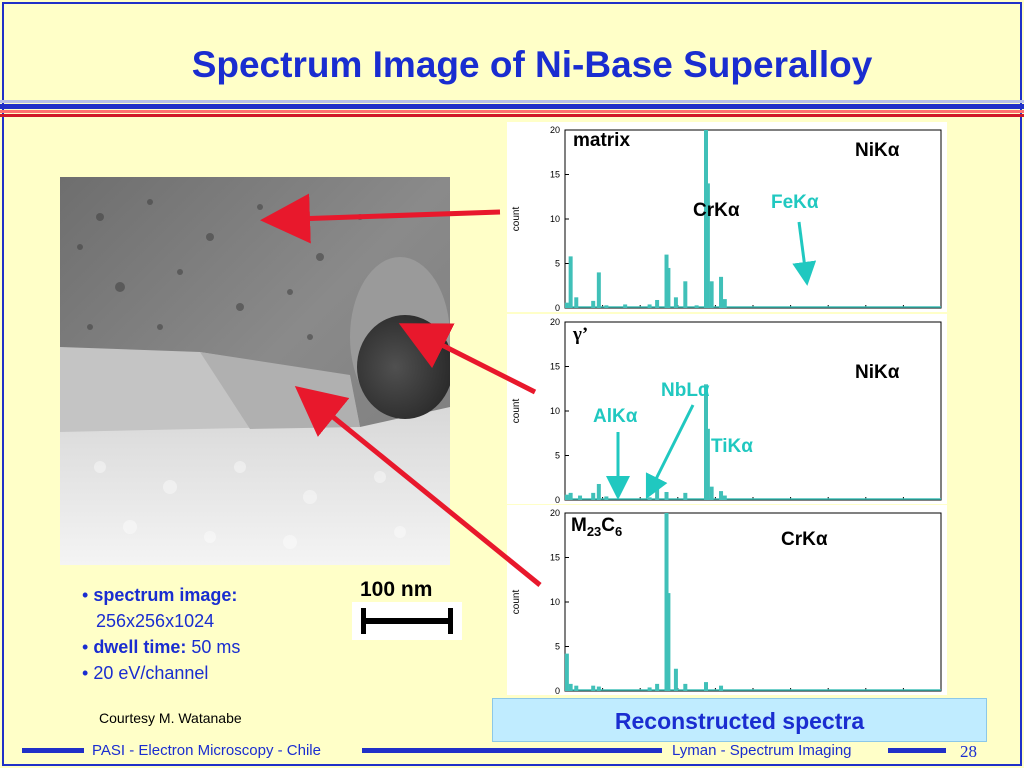 The image size is (1024, 768). Describe the element at coordinates (396, 589) in the screenshot. I see `scale-bar-label: 100 nm` at that location.